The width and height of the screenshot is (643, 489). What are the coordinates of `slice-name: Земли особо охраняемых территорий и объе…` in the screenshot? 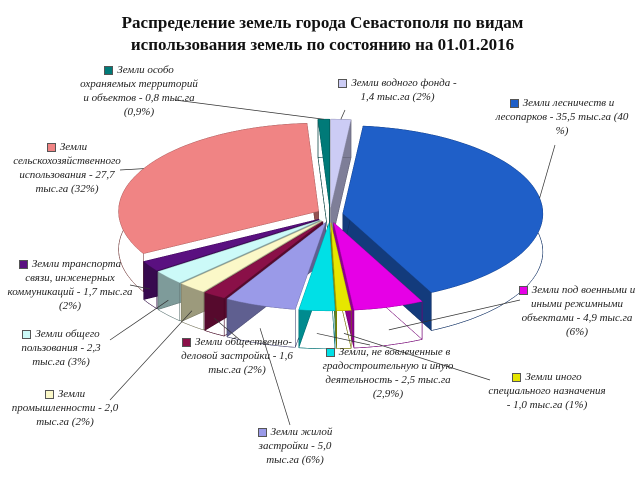 It's located at (139, 84).